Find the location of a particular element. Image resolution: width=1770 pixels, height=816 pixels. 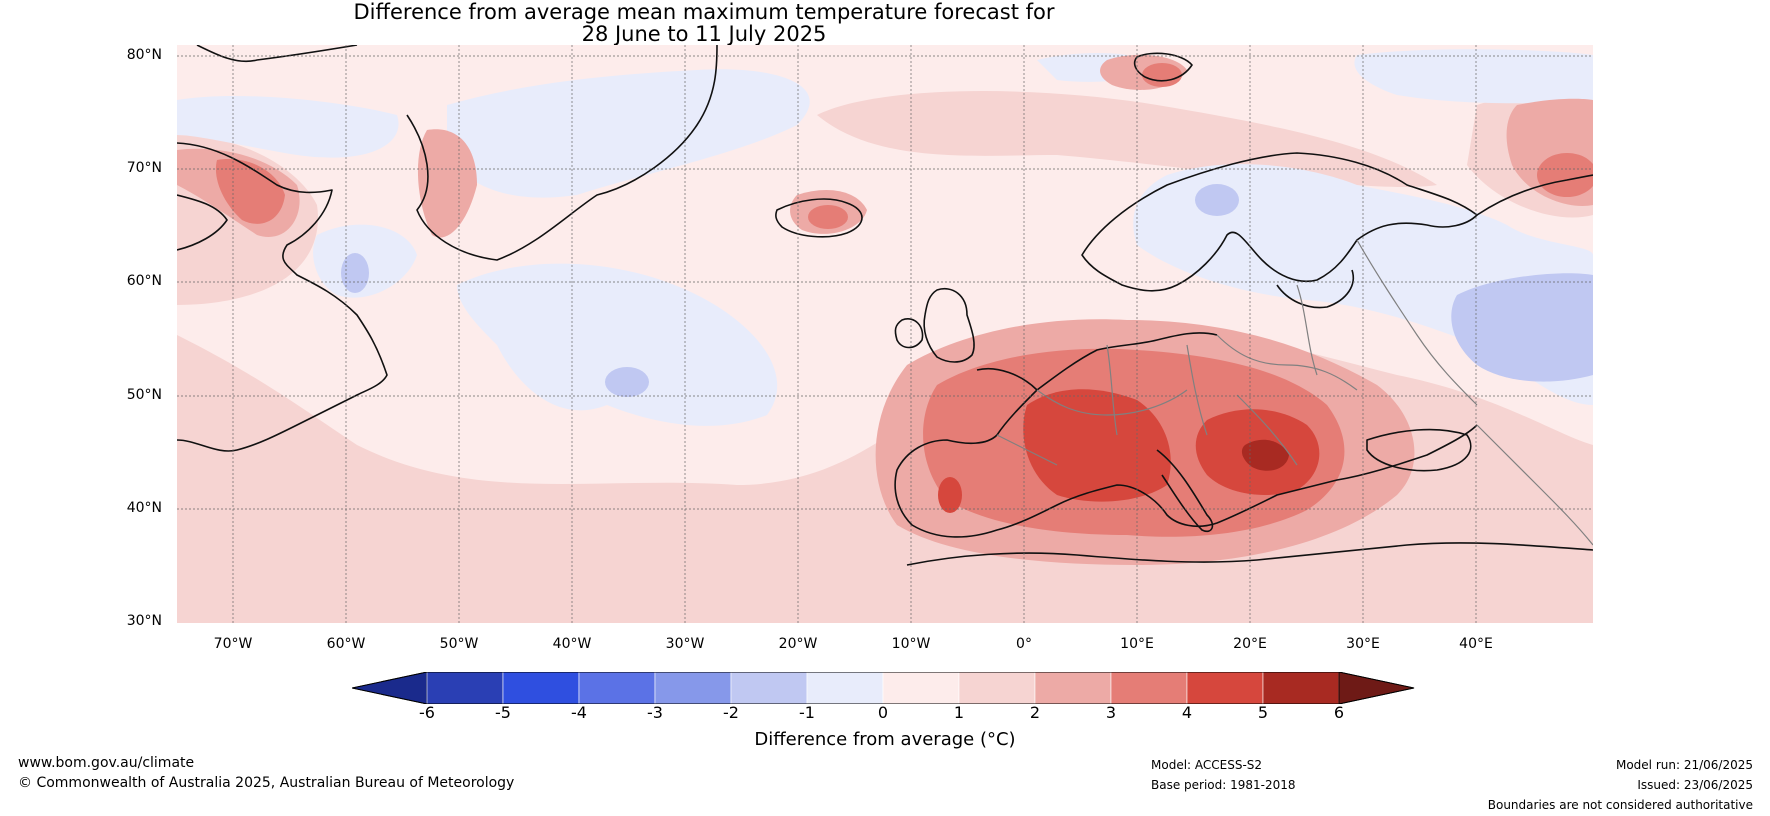

coast-svalbard is located at coordinates (1163, 67).